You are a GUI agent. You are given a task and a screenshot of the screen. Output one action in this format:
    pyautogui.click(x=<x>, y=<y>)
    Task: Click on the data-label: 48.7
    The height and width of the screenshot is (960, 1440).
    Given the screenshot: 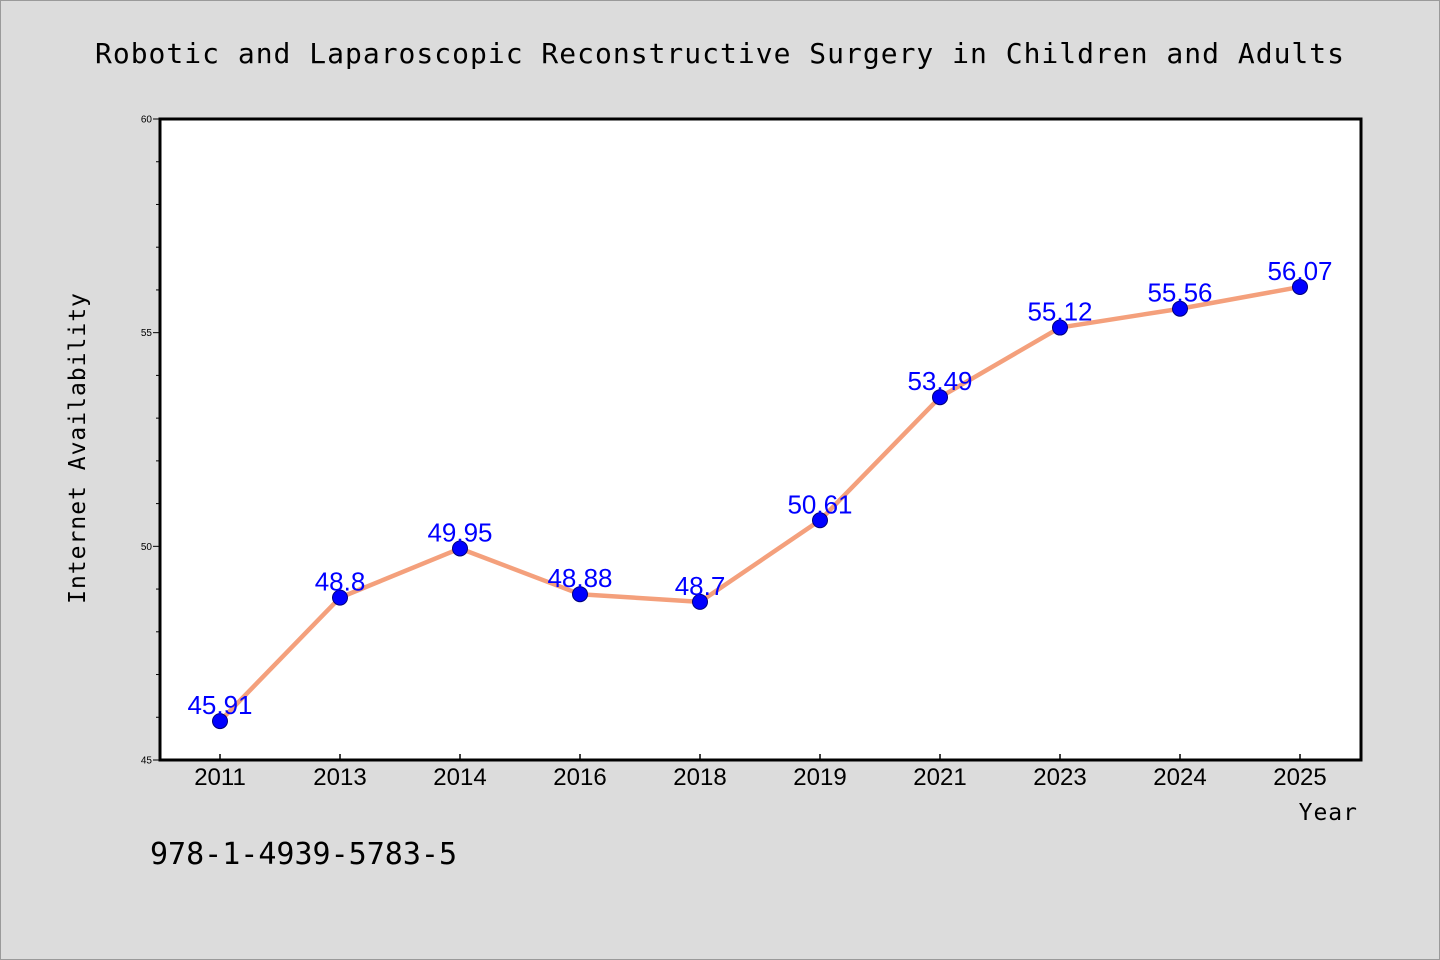 What is the action you would take?
    pyautogui.click(x=700, y=586)
    